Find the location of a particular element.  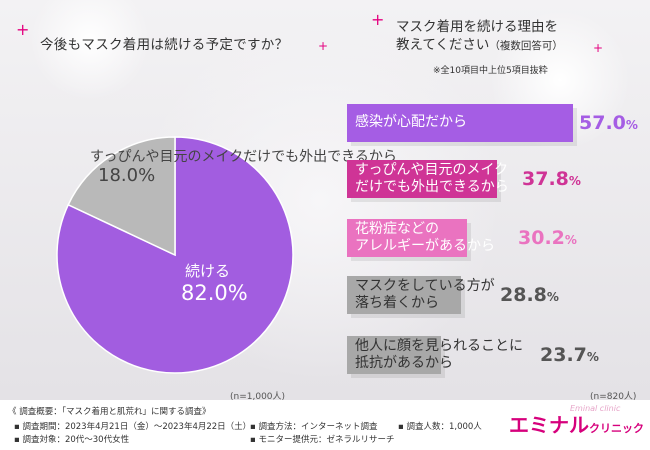

bar-label-line: アレルギーがあるから is located at coordinates (425, 246).